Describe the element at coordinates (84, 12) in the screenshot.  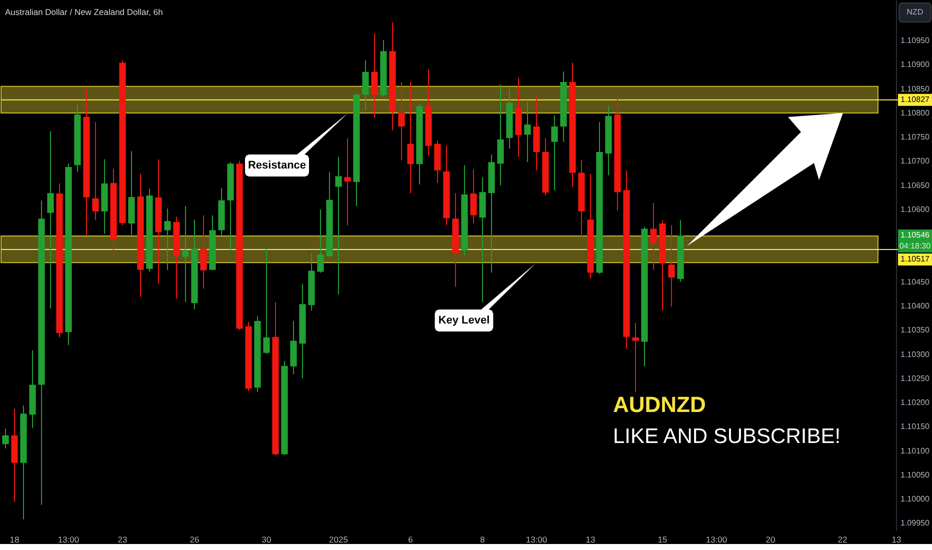
I see `text: Australian Dollar / New Zealand Dollar, 6h` at that location.